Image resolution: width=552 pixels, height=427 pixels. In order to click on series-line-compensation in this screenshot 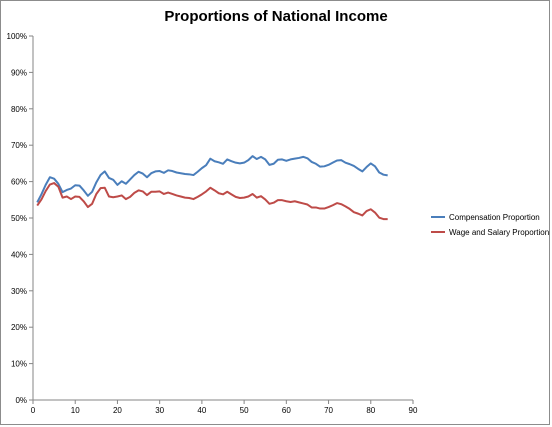, I will do `click(212, 179)`.